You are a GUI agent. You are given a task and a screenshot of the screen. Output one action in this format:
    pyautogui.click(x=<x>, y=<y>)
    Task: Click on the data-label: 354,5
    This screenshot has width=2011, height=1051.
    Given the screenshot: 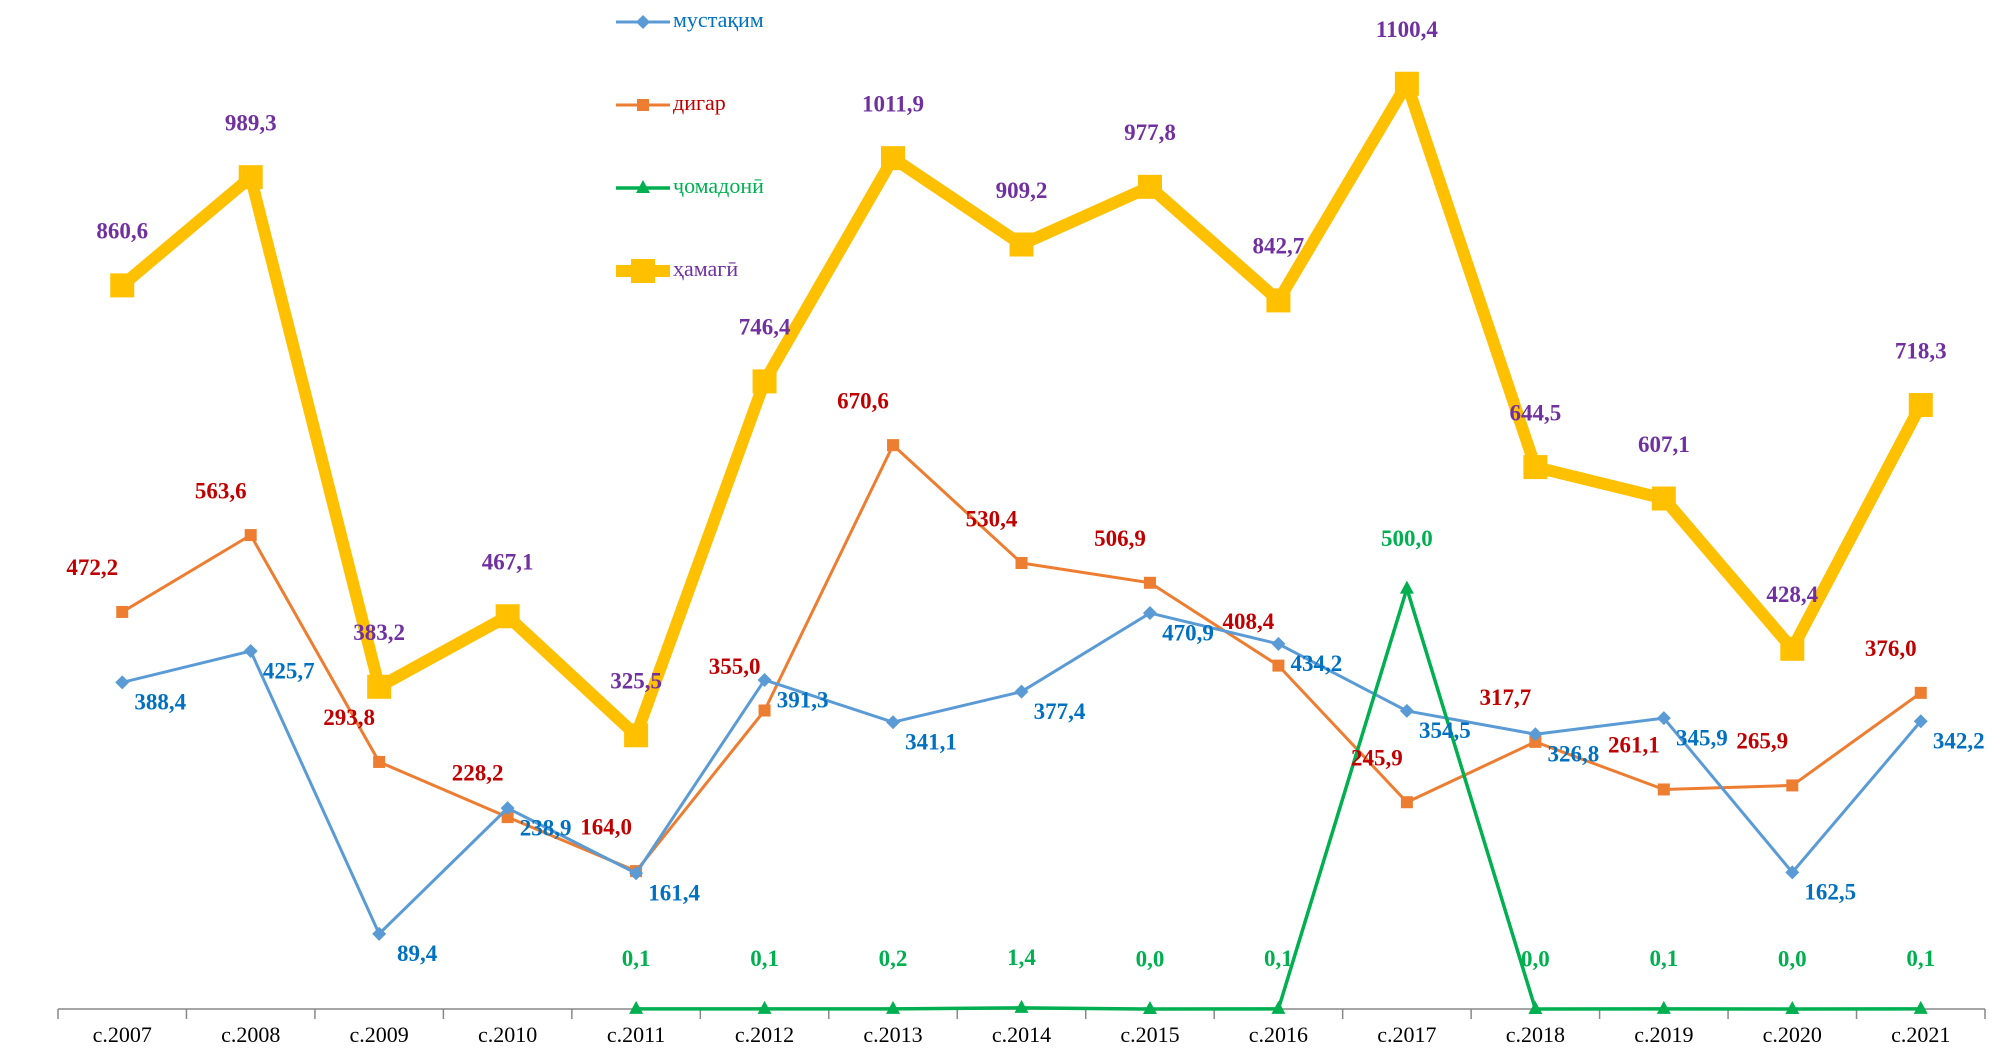 What is the action you would take?
    pyautogui.click(x=1445, y=730)
    